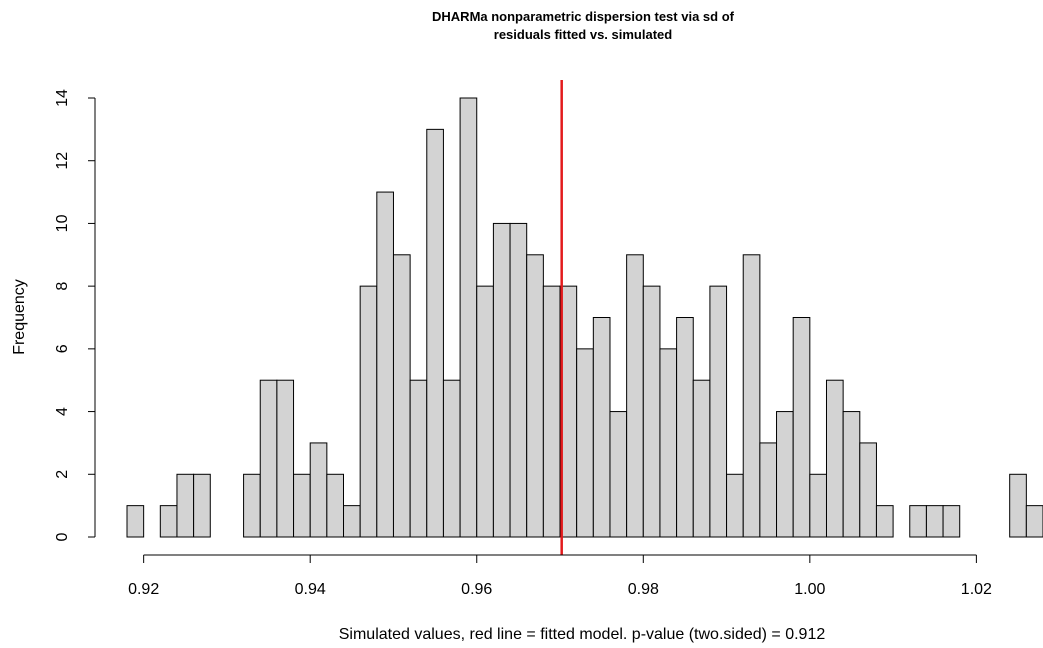  What do you see at coordinates (476, 589) in the screenshot?
I see `x-tick-label: 0.96` at bounding box center [476, 589].